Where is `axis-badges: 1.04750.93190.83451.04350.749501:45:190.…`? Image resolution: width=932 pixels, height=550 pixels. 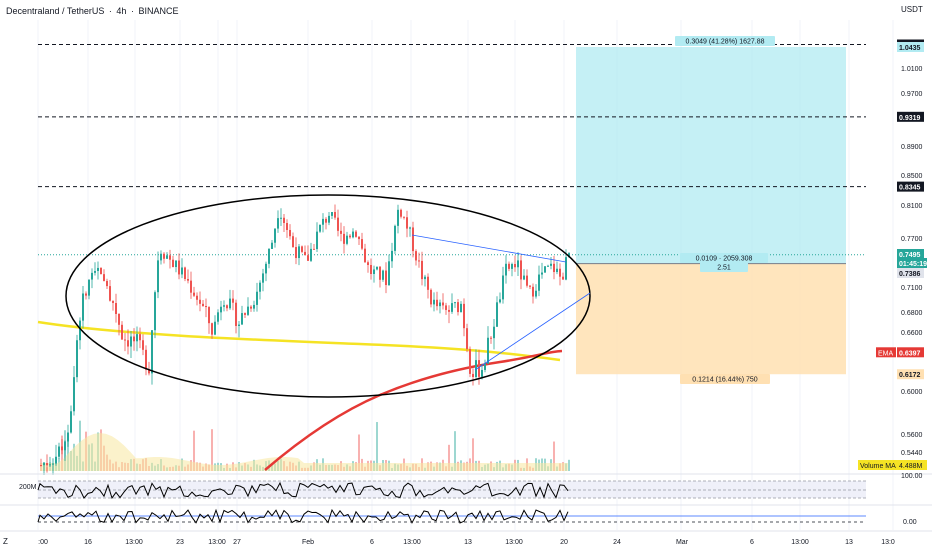
axis-badges: 1.04750.93190.83451.04350.749501:45:190.… is located at coordinates (892, 254).